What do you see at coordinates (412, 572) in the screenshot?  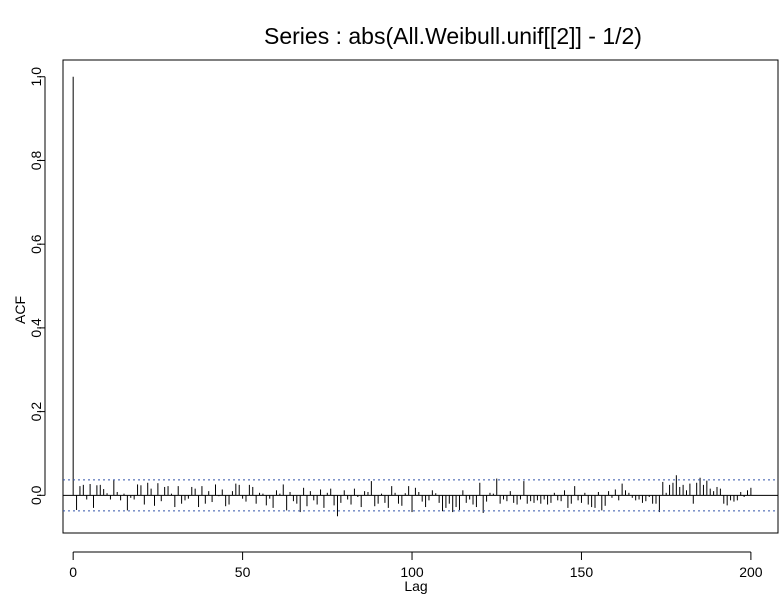 I see `x-tick-label: 100` at bounding box center [412, 572].